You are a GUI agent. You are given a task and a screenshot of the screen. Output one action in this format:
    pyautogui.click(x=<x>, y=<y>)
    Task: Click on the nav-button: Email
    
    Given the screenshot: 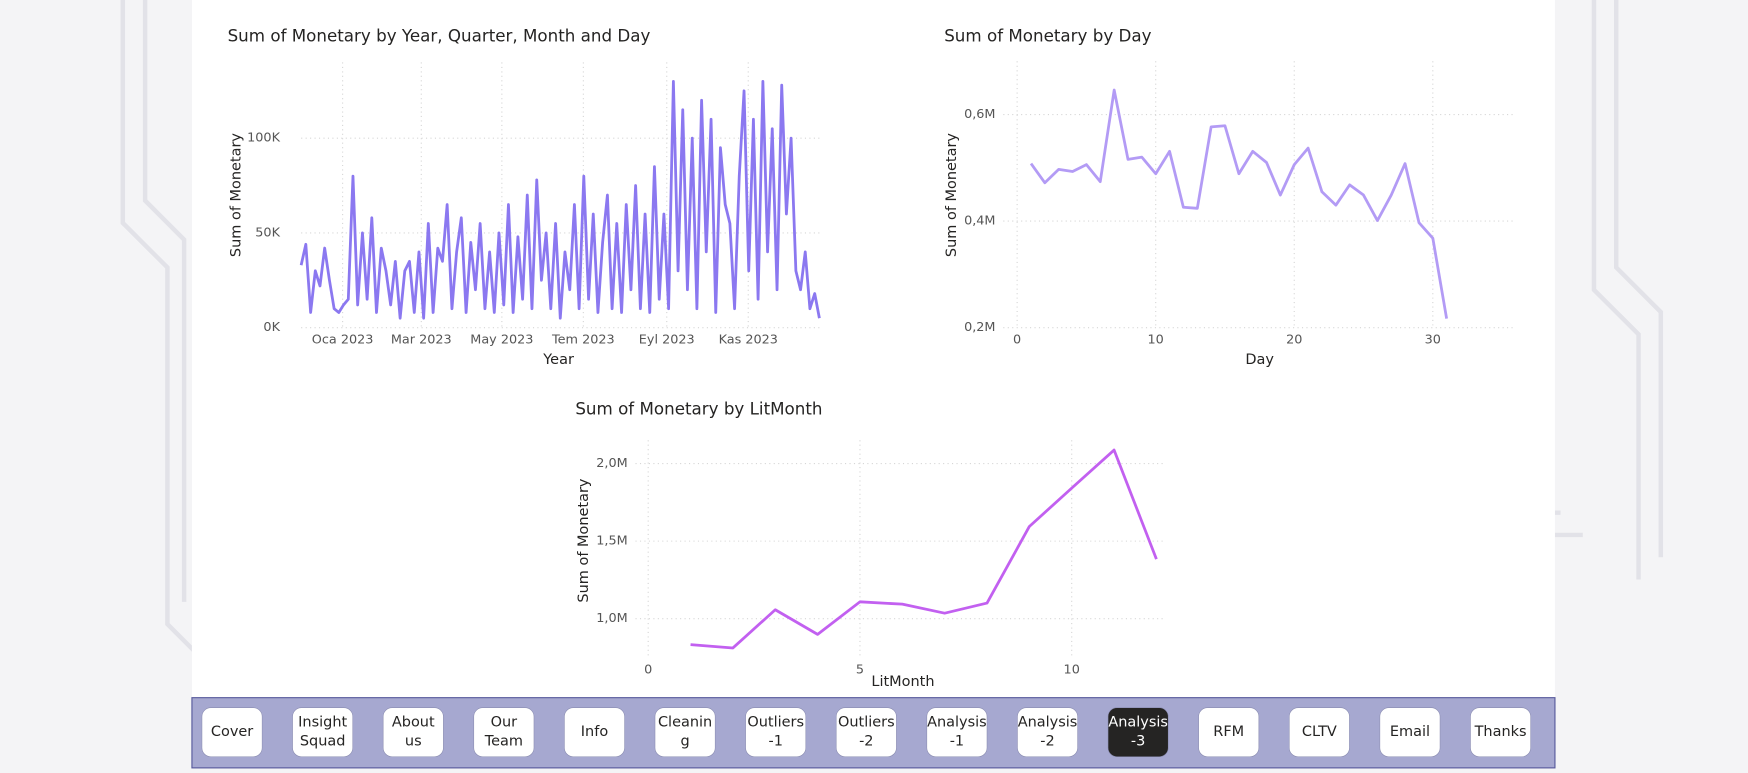 What is the action you would take?
    pyautogui.click(x=1410, y=732)
    